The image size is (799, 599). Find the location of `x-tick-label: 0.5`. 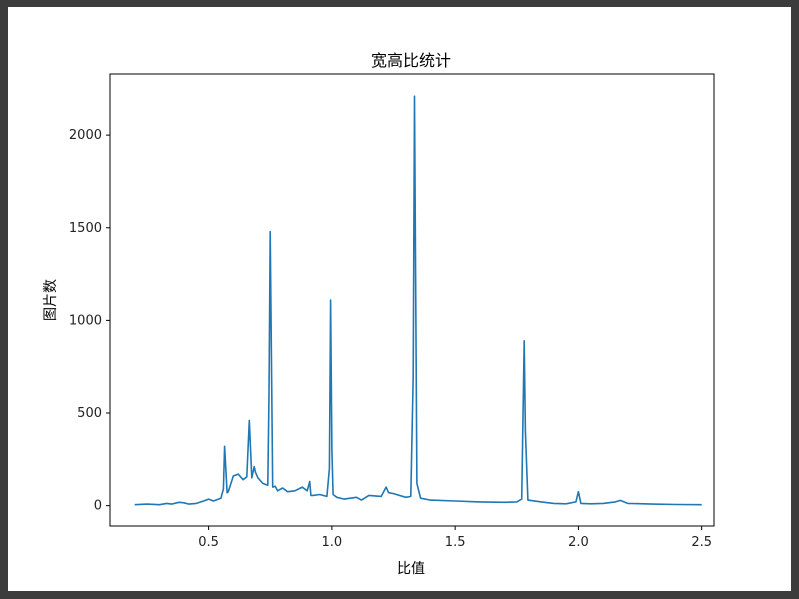

x-tick-label: 0.5 is located at coordinates (208, 542).